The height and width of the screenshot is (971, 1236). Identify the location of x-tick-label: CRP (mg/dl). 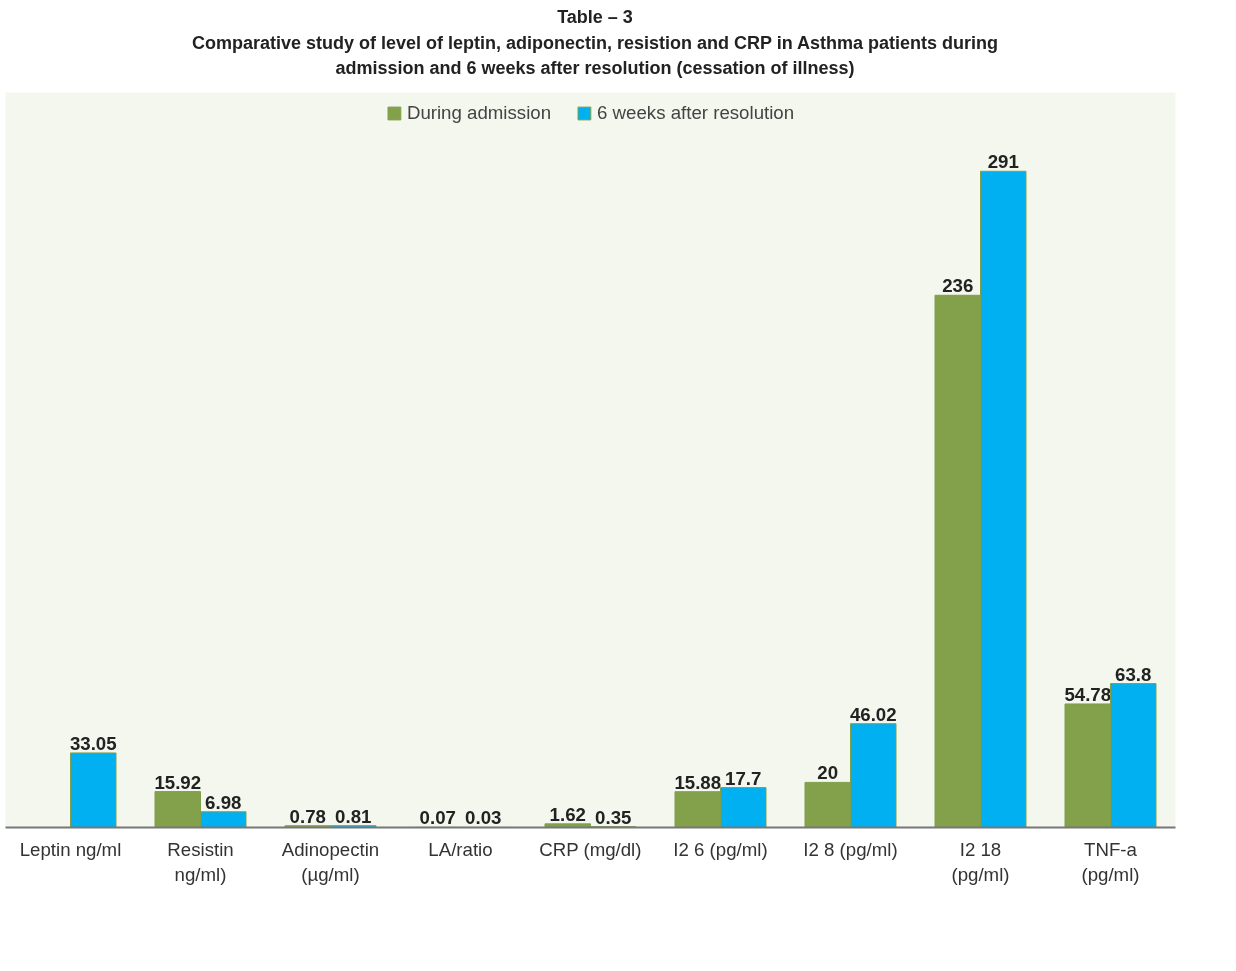
(590, 849).